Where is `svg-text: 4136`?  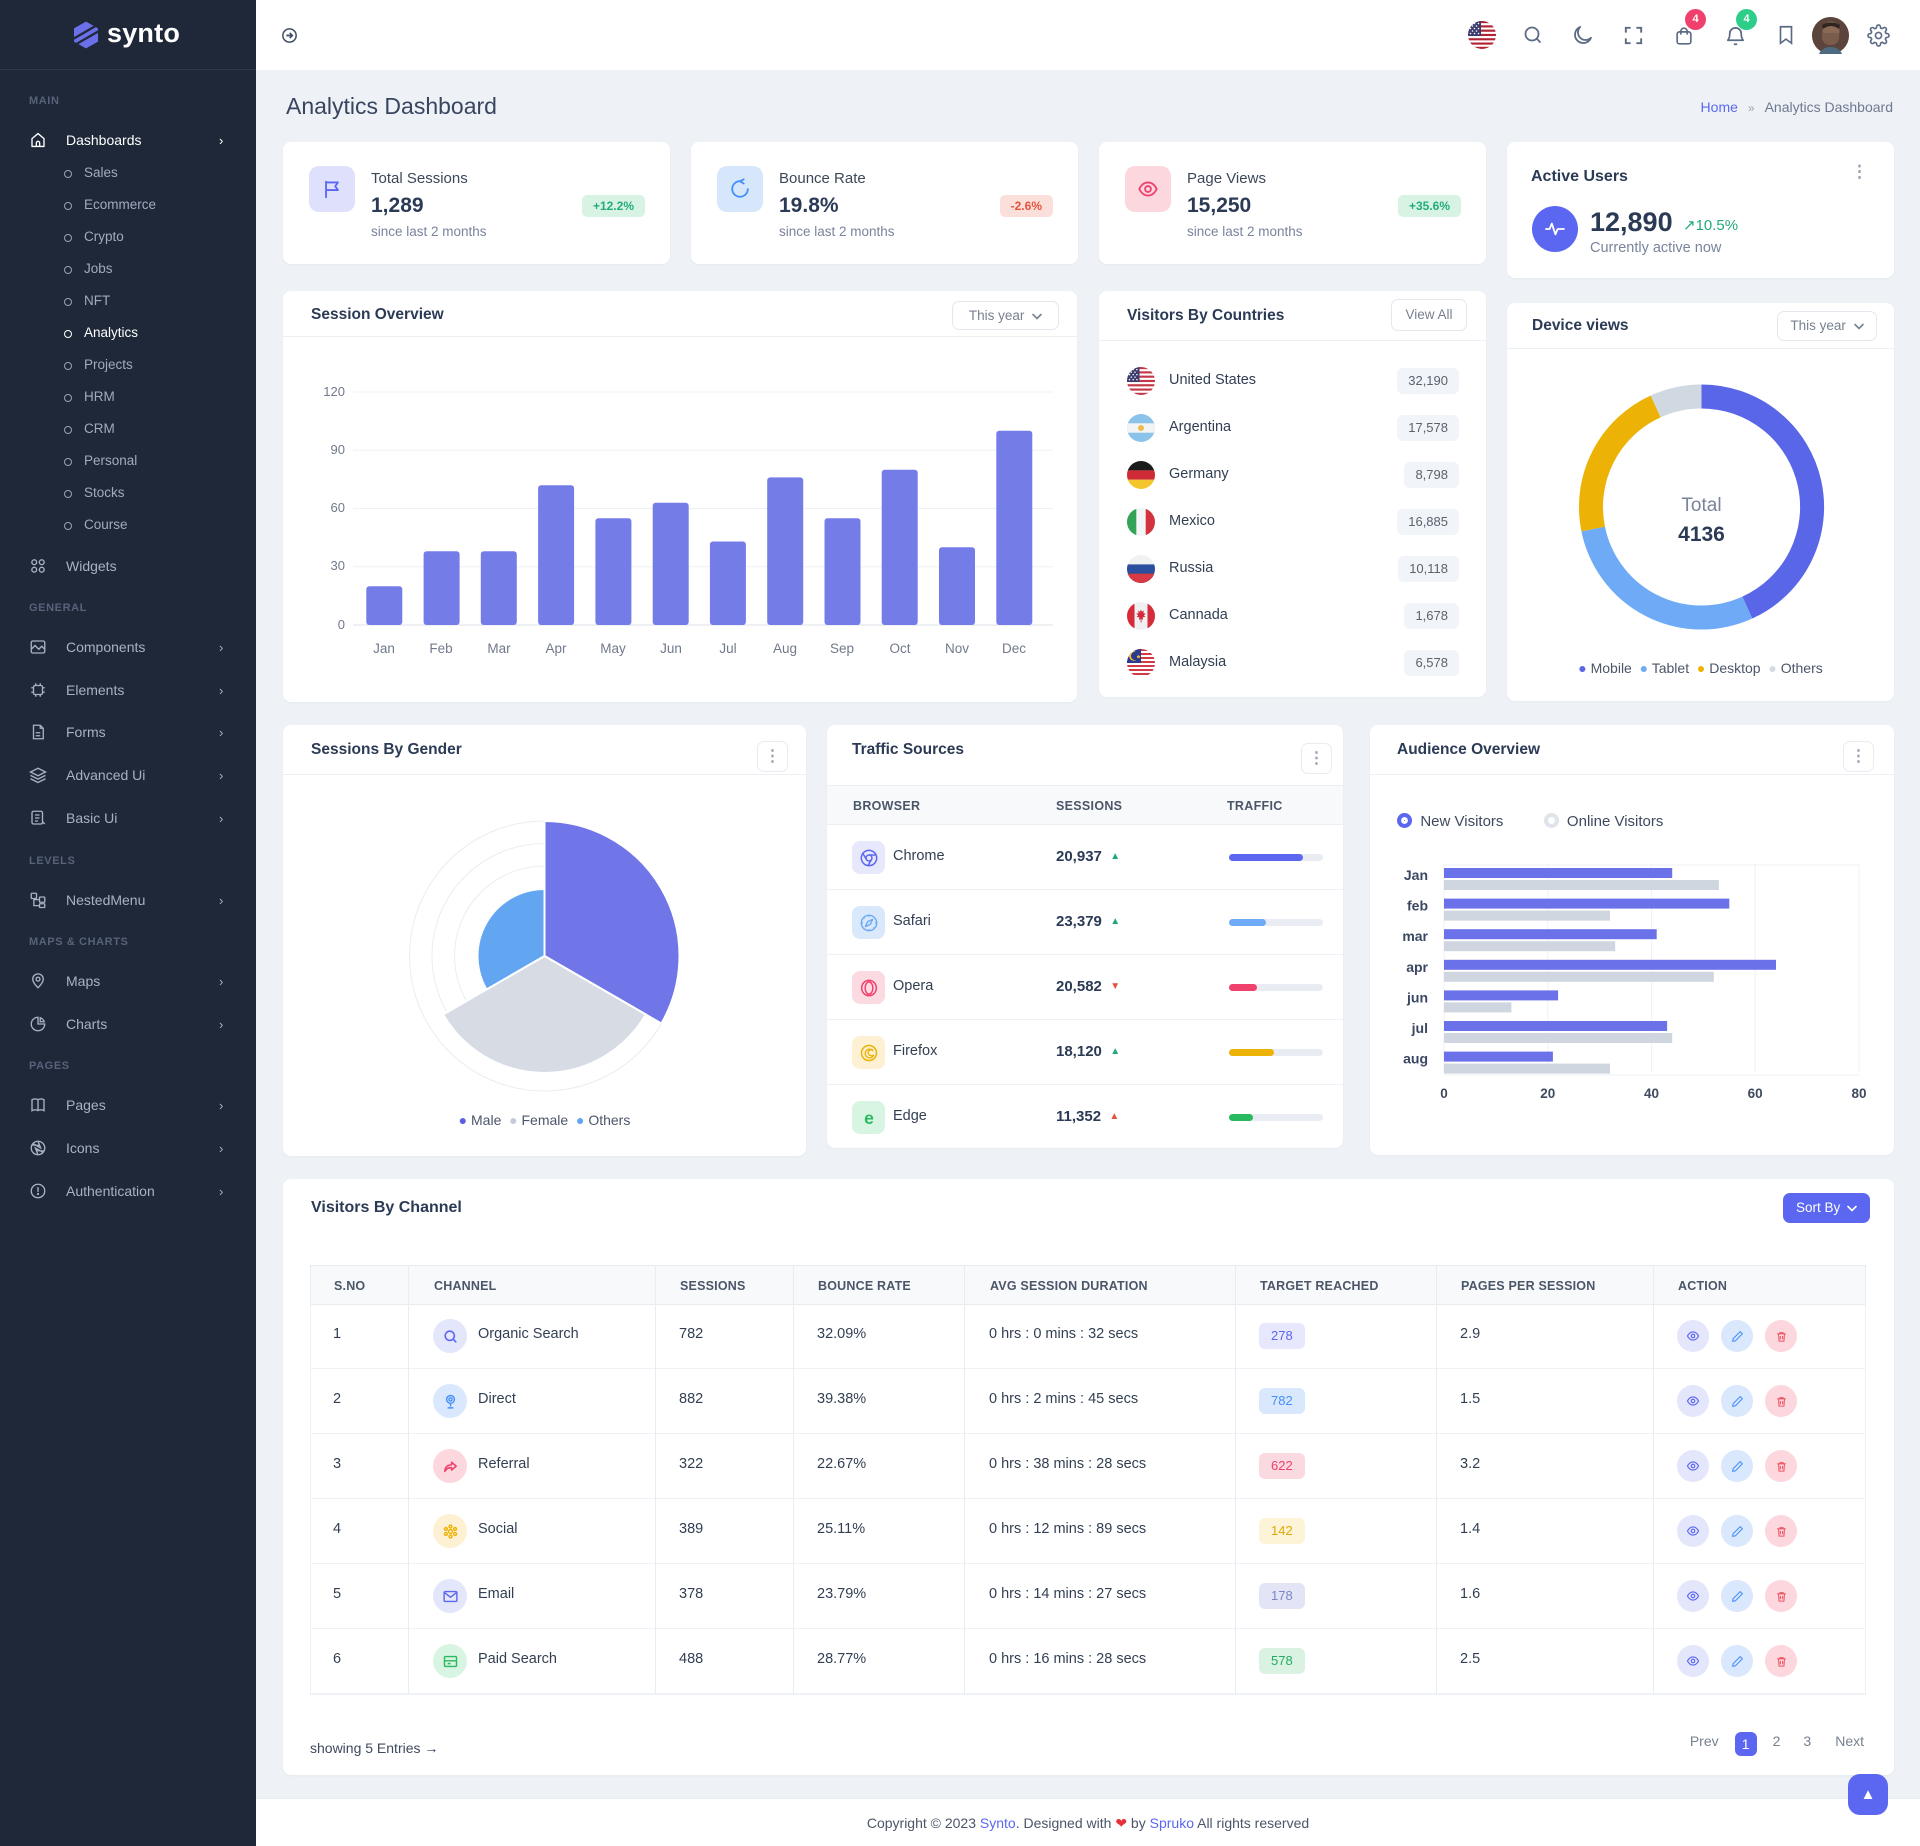
svg-text: 4136 is located at coordinates (1701, 534).